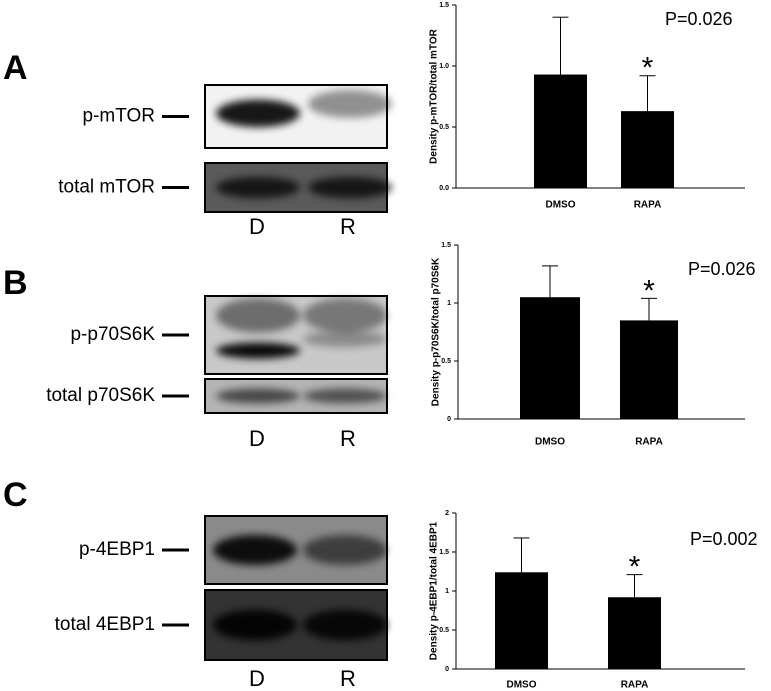  Describe the element at coordinates (434, 95) in the screenshot. I see `y-axis-label: Density p-mTOR/total mTOR` at that location.